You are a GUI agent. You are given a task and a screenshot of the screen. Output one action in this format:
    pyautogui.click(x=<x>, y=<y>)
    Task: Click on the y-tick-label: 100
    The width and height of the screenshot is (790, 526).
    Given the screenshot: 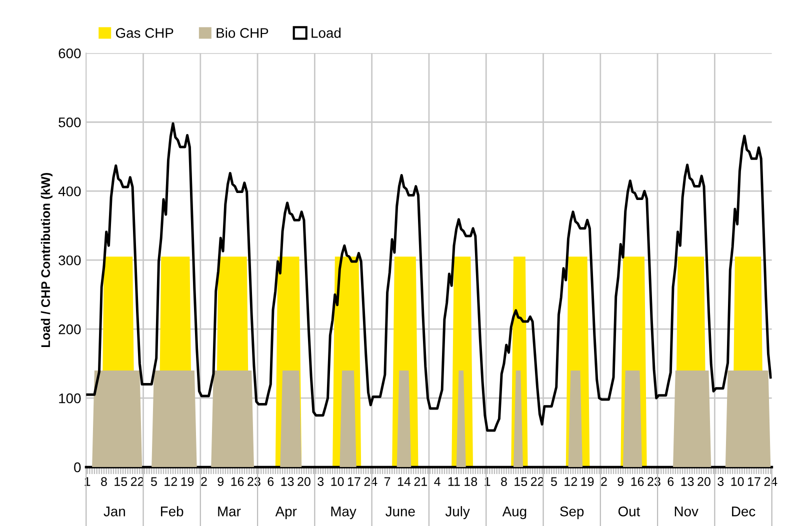 What is the action you would take?
    pyautogui.click(x=70, y=398)
    